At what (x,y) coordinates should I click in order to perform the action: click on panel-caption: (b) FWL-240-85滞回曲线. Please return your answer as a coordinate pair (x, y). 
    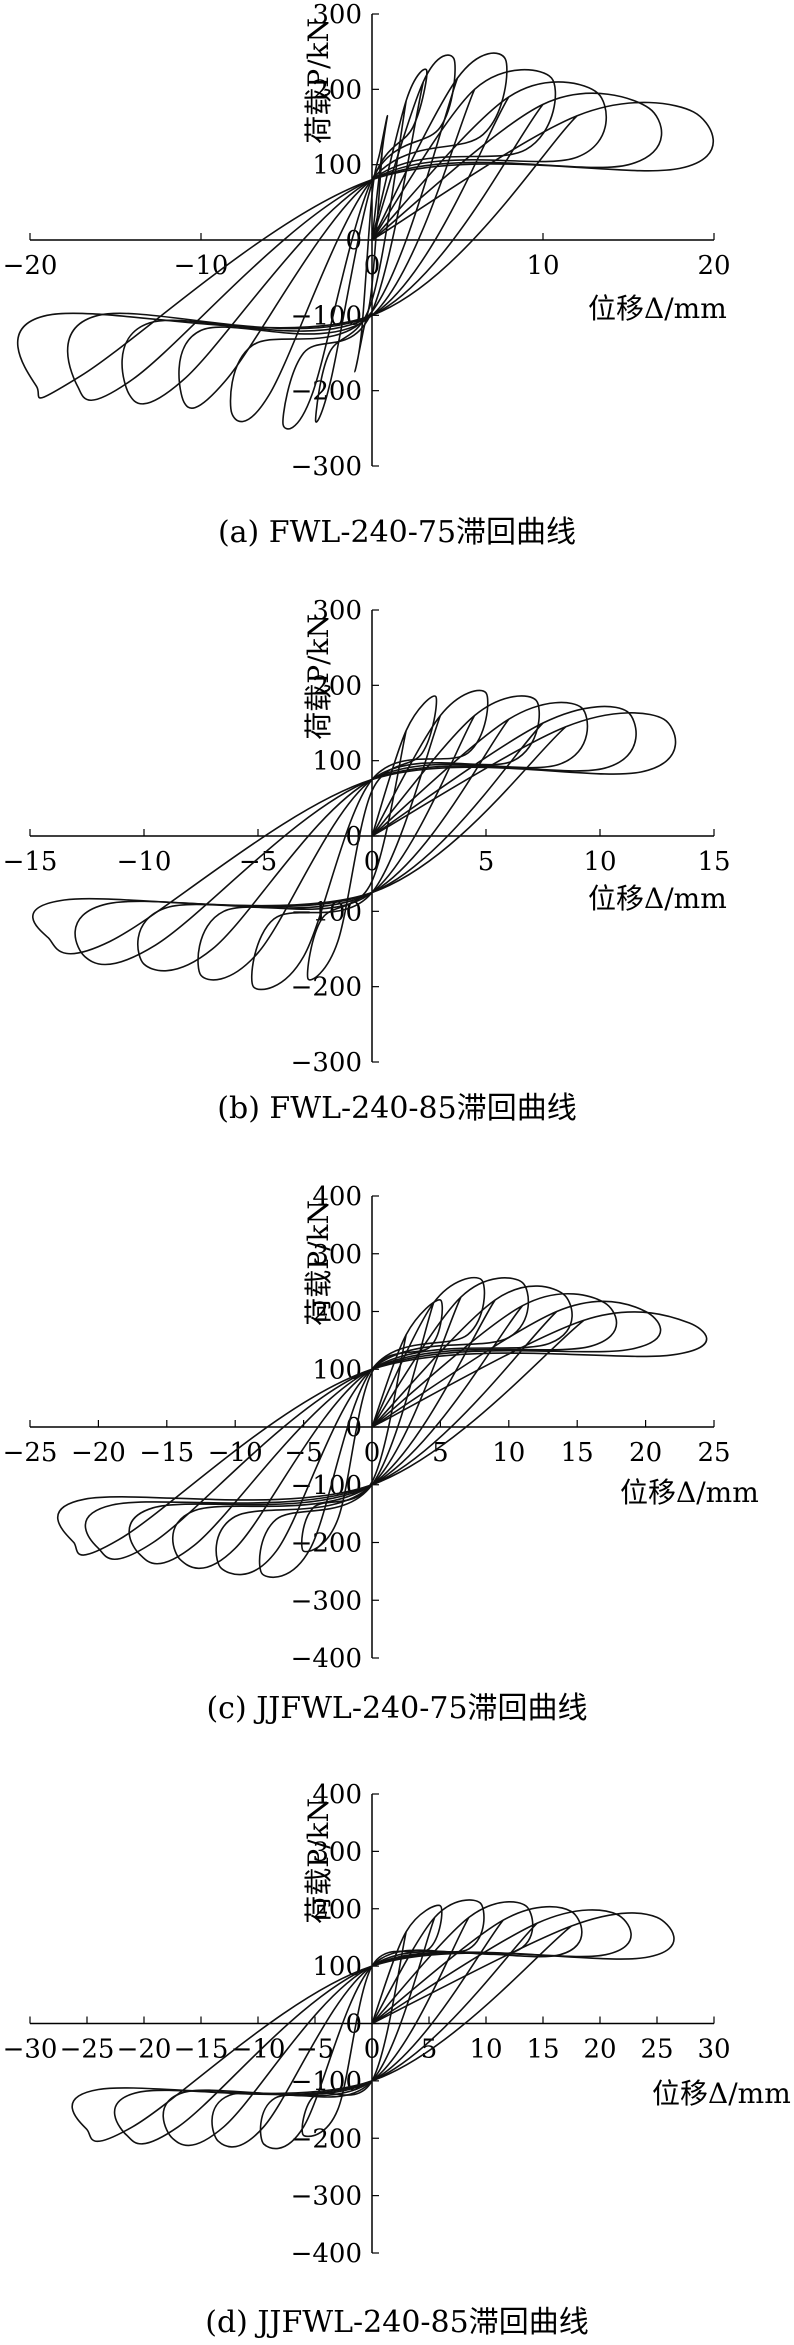
    Looking at the image, I should click on (396, 1108).